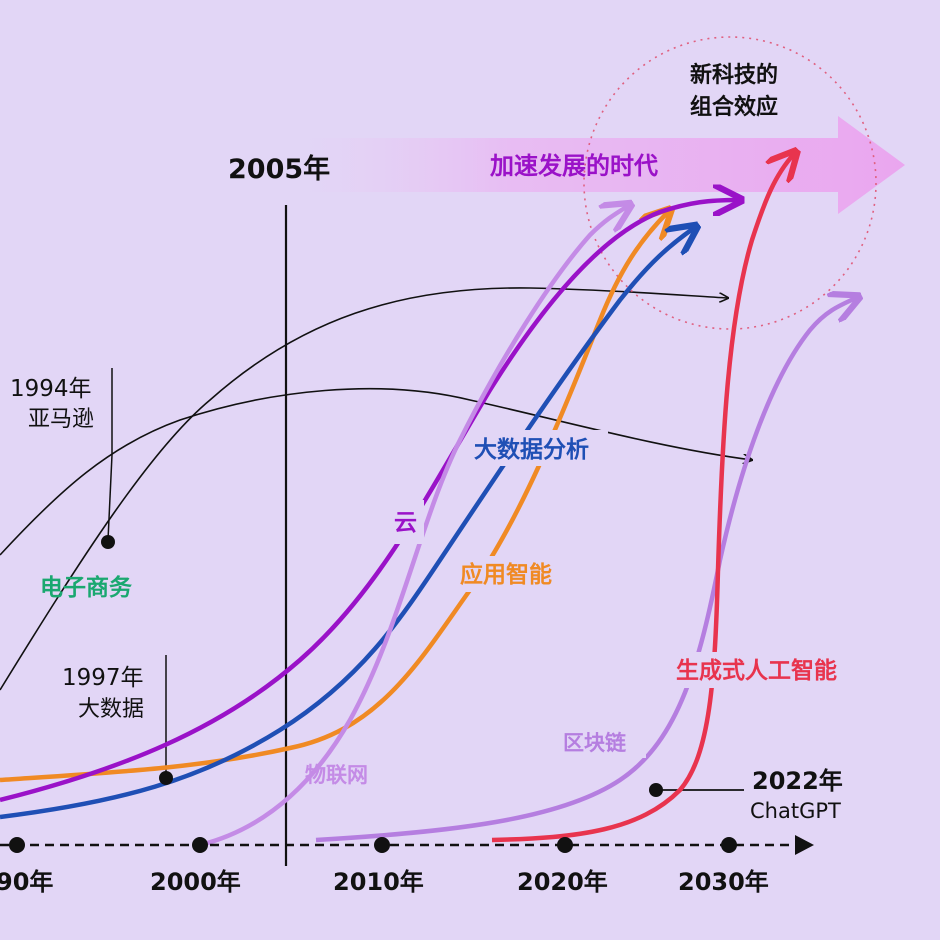  What do you see at coordinates (382, 845) in the screenshot?
I see `axis-dot-2010` at bounding box center [382, 845].